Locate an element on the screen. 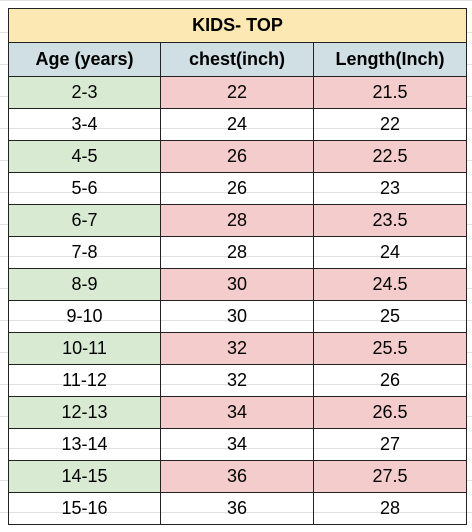 The image size is (472, 532). table-row: 9-10 30 25 is located at coordinates (237, 316).